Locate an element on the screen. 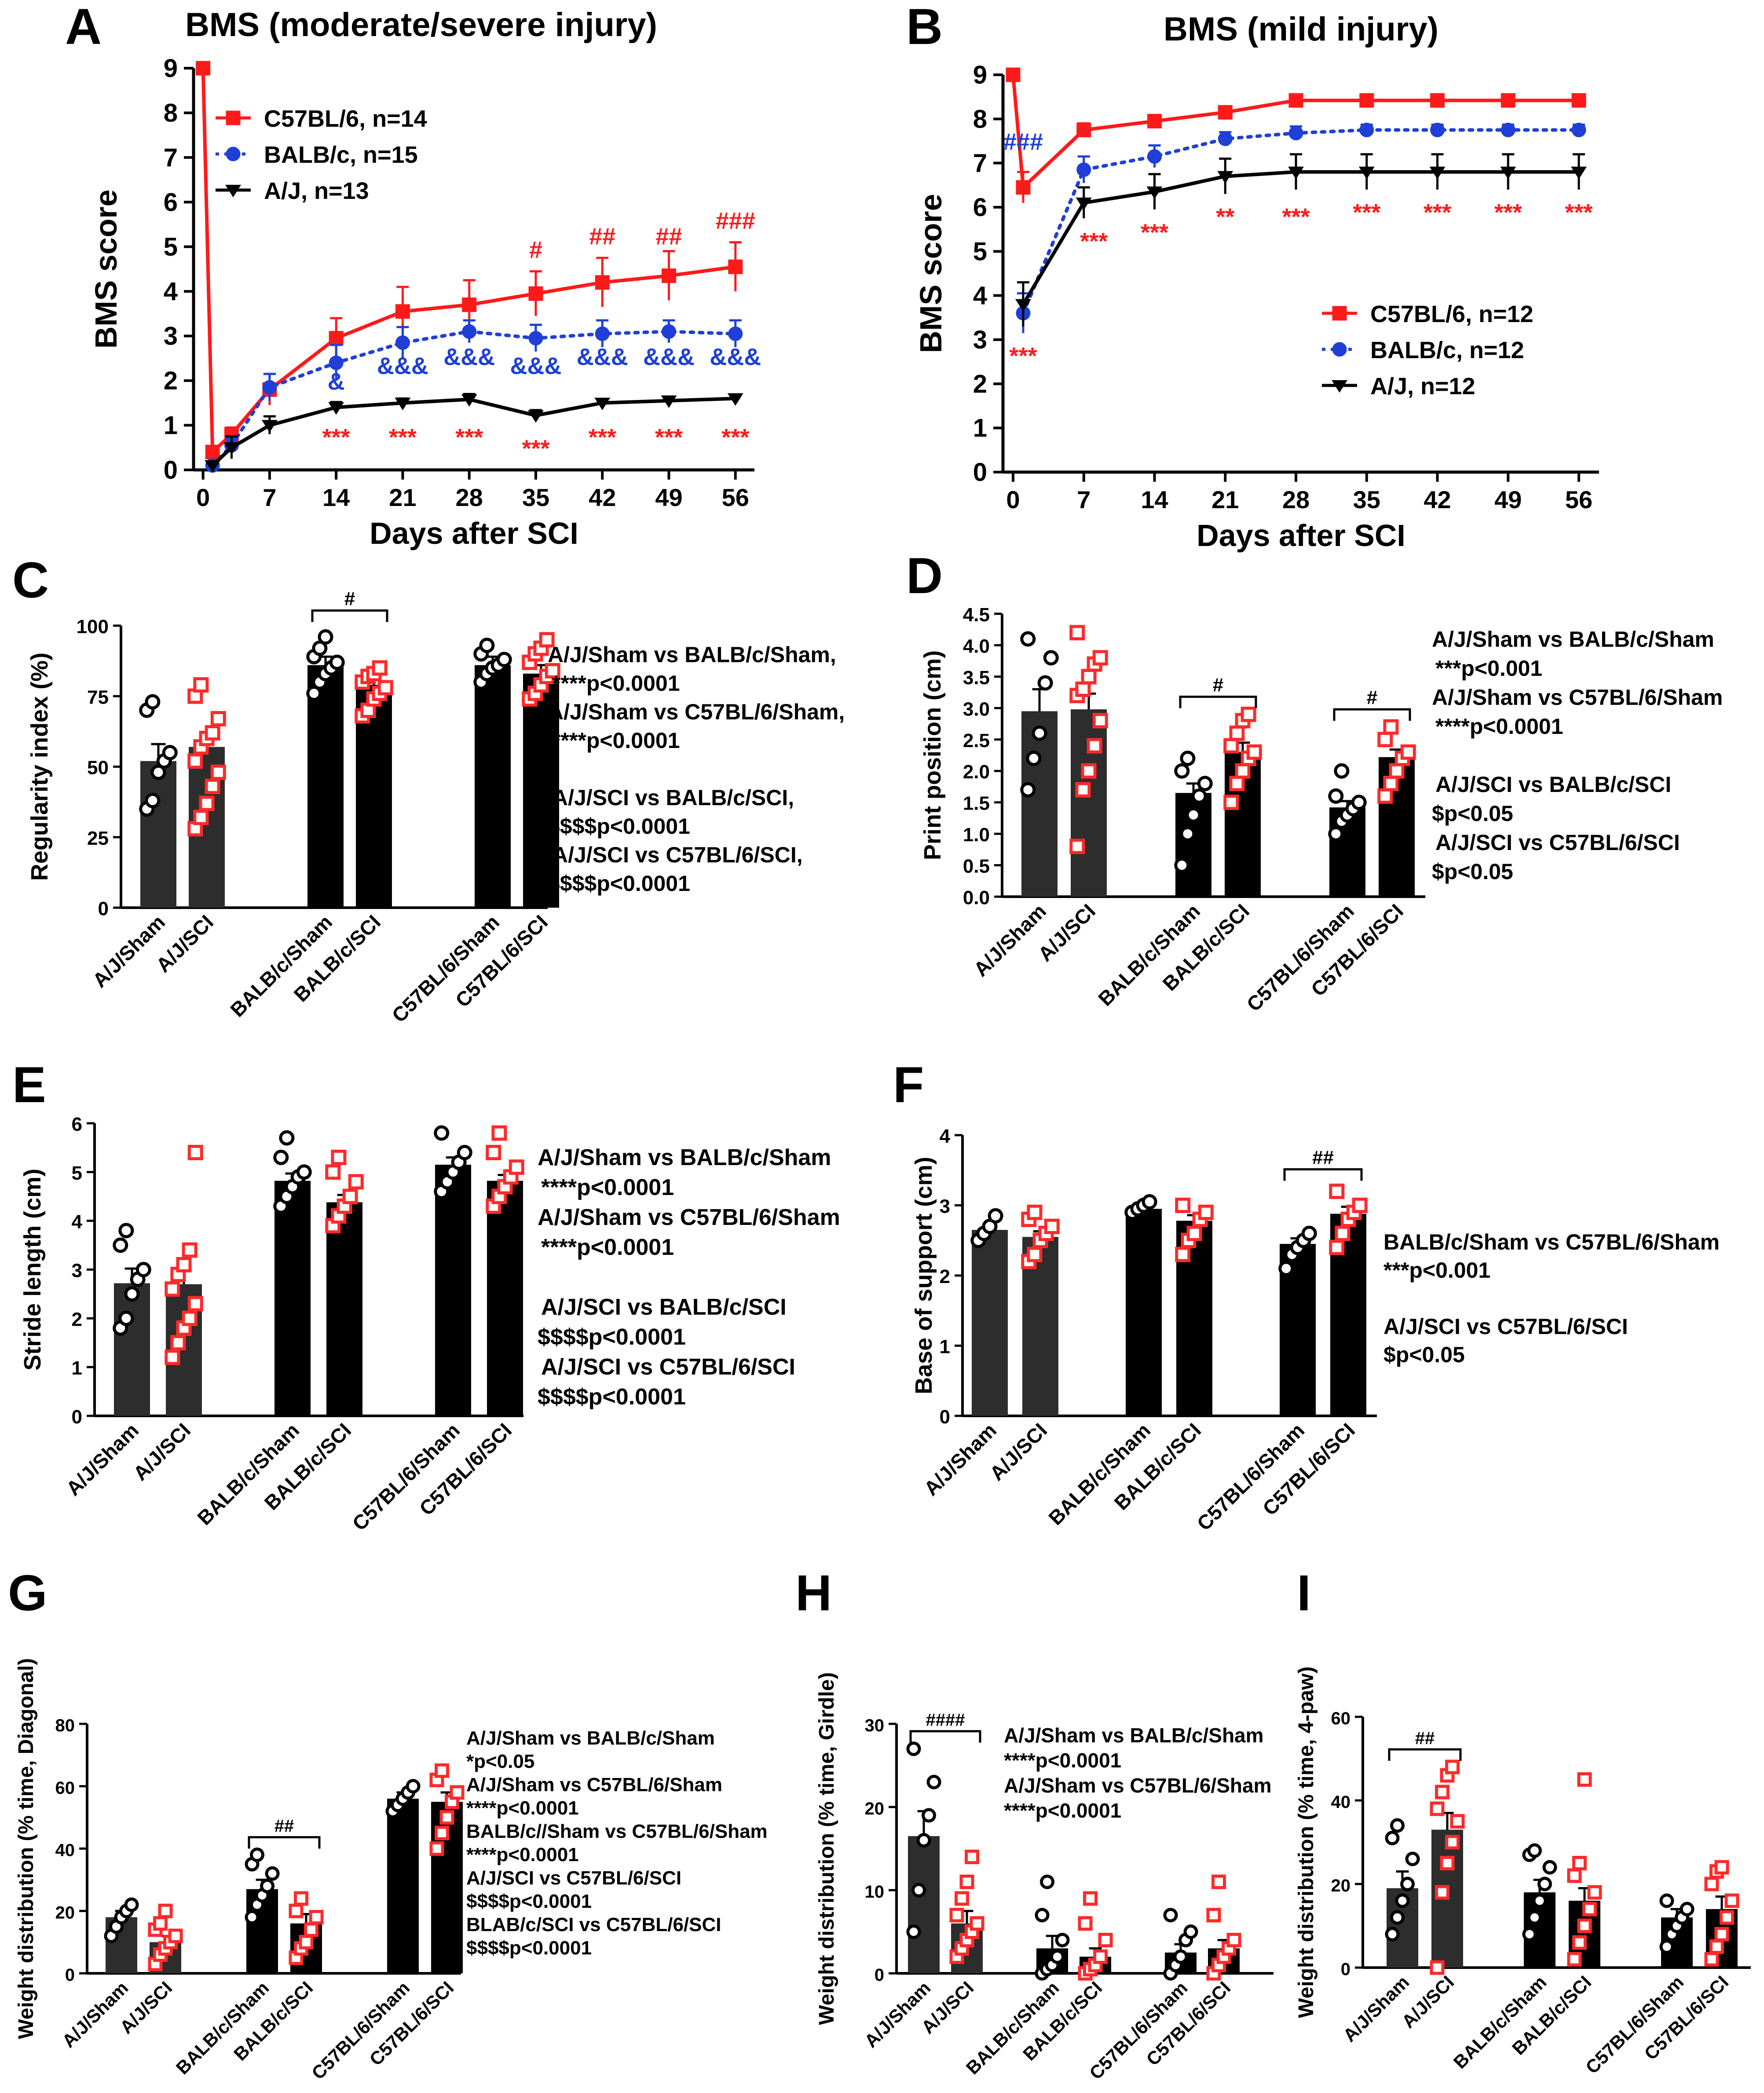 This screenshot has height=2093, width=1764. x-tick-label: 14 is located at coordinates (336, 497).